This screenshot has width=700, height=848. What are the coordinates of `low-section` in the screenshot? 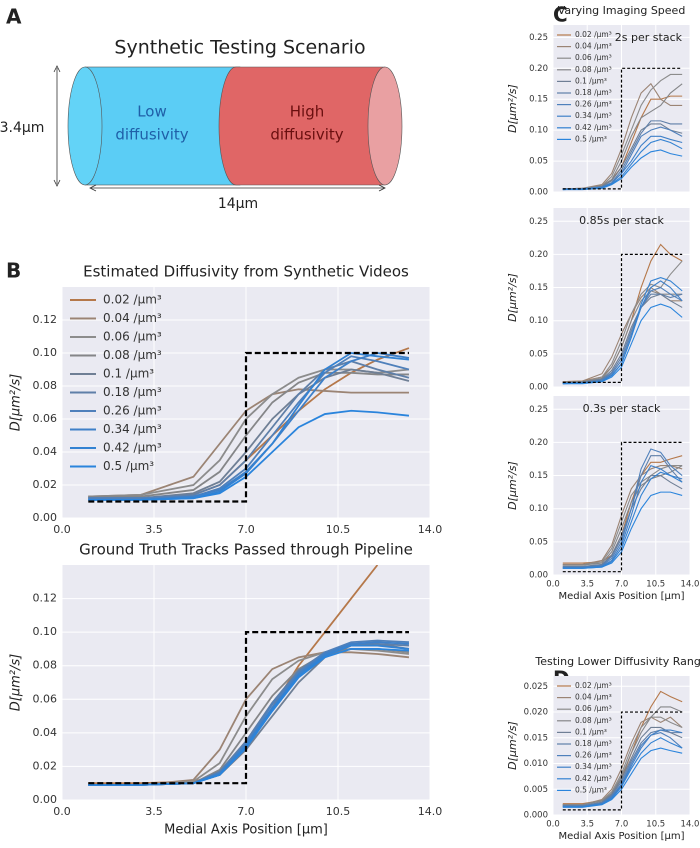 It's located at (162, 126).